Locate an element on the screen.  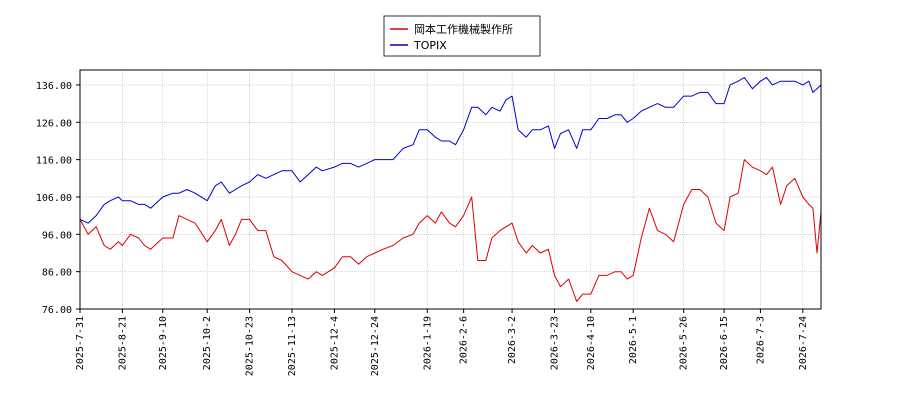
x-tick-label: 2025-7-31 is located at coordinates (80, 343).